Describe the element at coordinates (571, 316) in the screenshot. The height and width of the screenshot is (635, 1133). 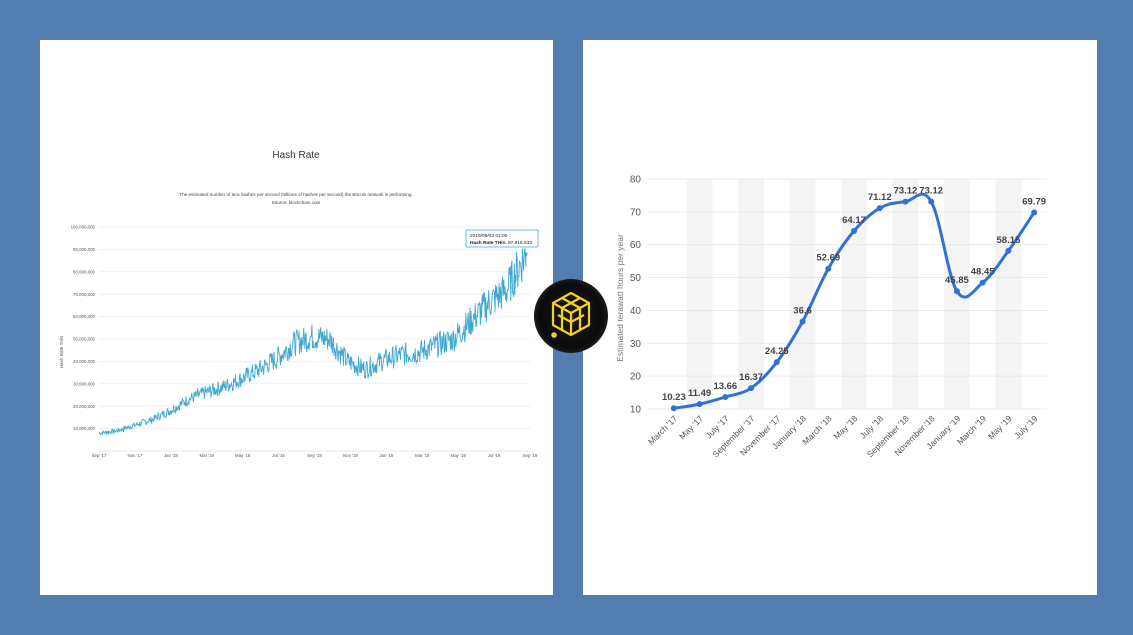
I see `cube-logo-icon` at that location.